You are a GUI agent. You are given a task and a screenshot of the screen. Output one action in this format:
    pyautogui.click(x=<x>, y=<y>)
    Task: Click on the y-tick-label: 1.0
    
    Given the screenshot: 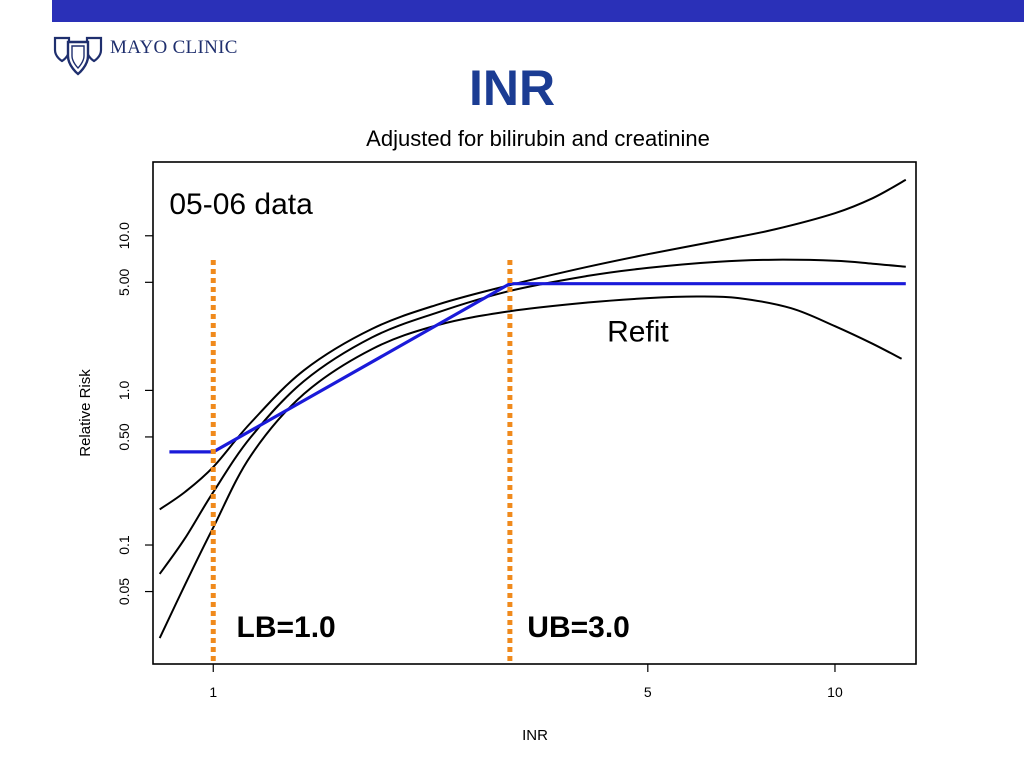 What is the action you would take?
    pyautogui.click(x=124, y=390)
    